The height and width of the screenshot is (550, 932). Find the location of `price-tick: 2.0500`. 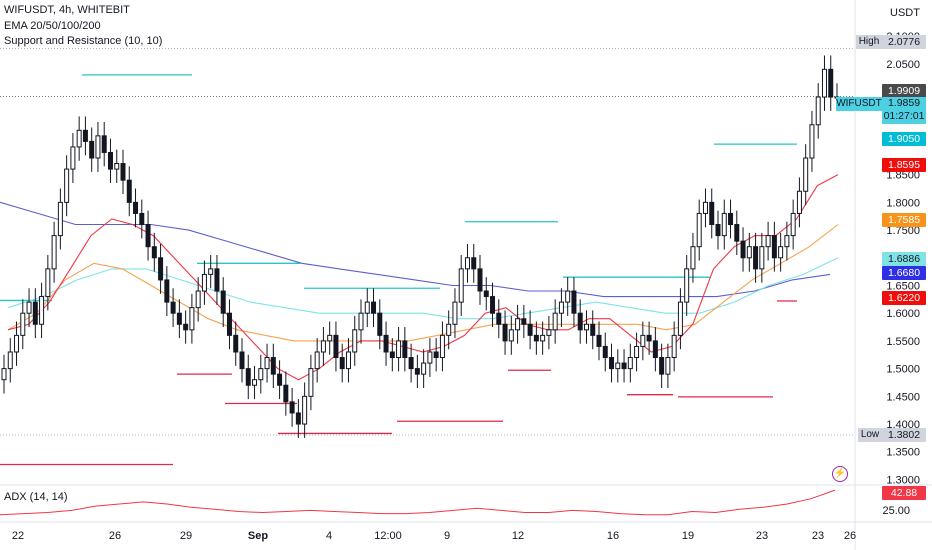

price-tick: 2.0500 is located at coordinates (903, 65).